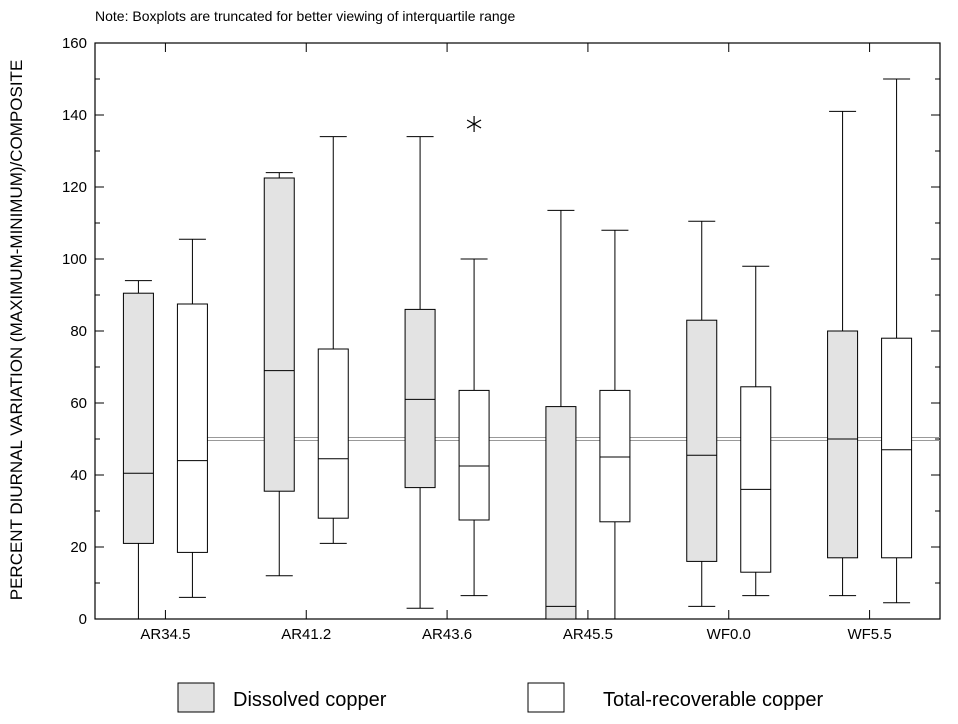  I want to click on legend-label: Total-recoverable copper, so click(713, 700).